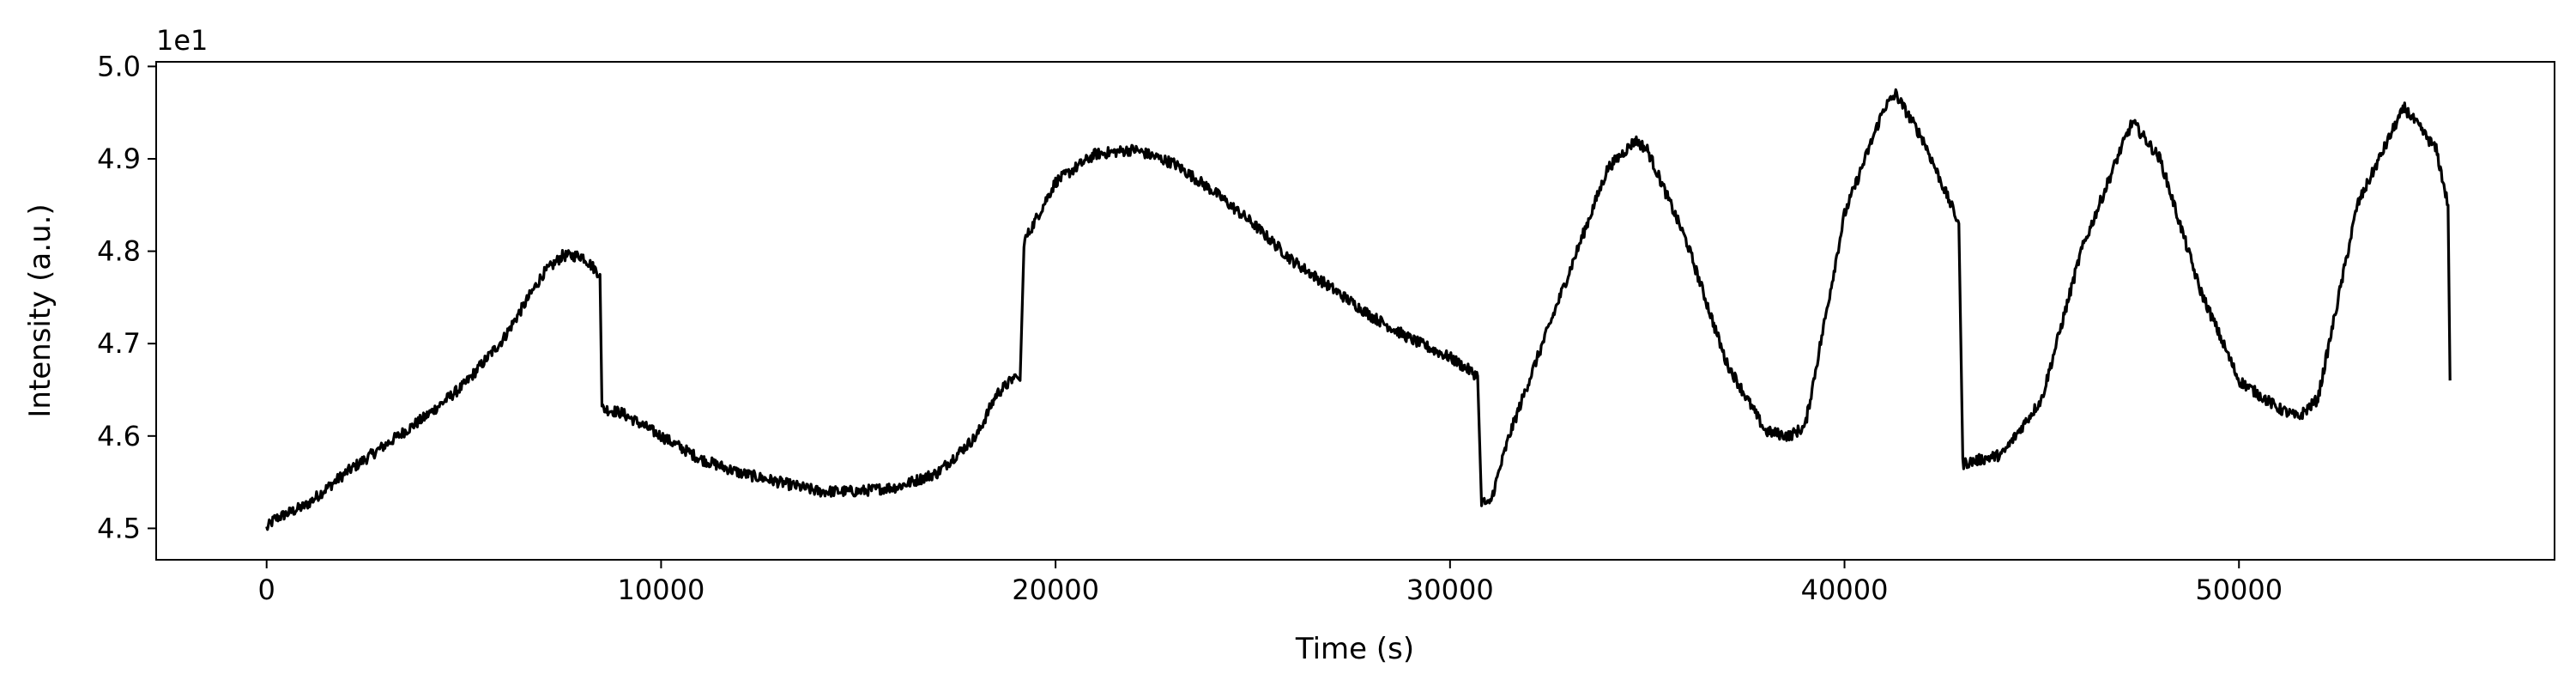 This screenshot has width=2576, height=692. What do you see at coordinates (266, 590) in the screenshot?
I see `x-tick-label: 0` at bounding box center [266, 590].